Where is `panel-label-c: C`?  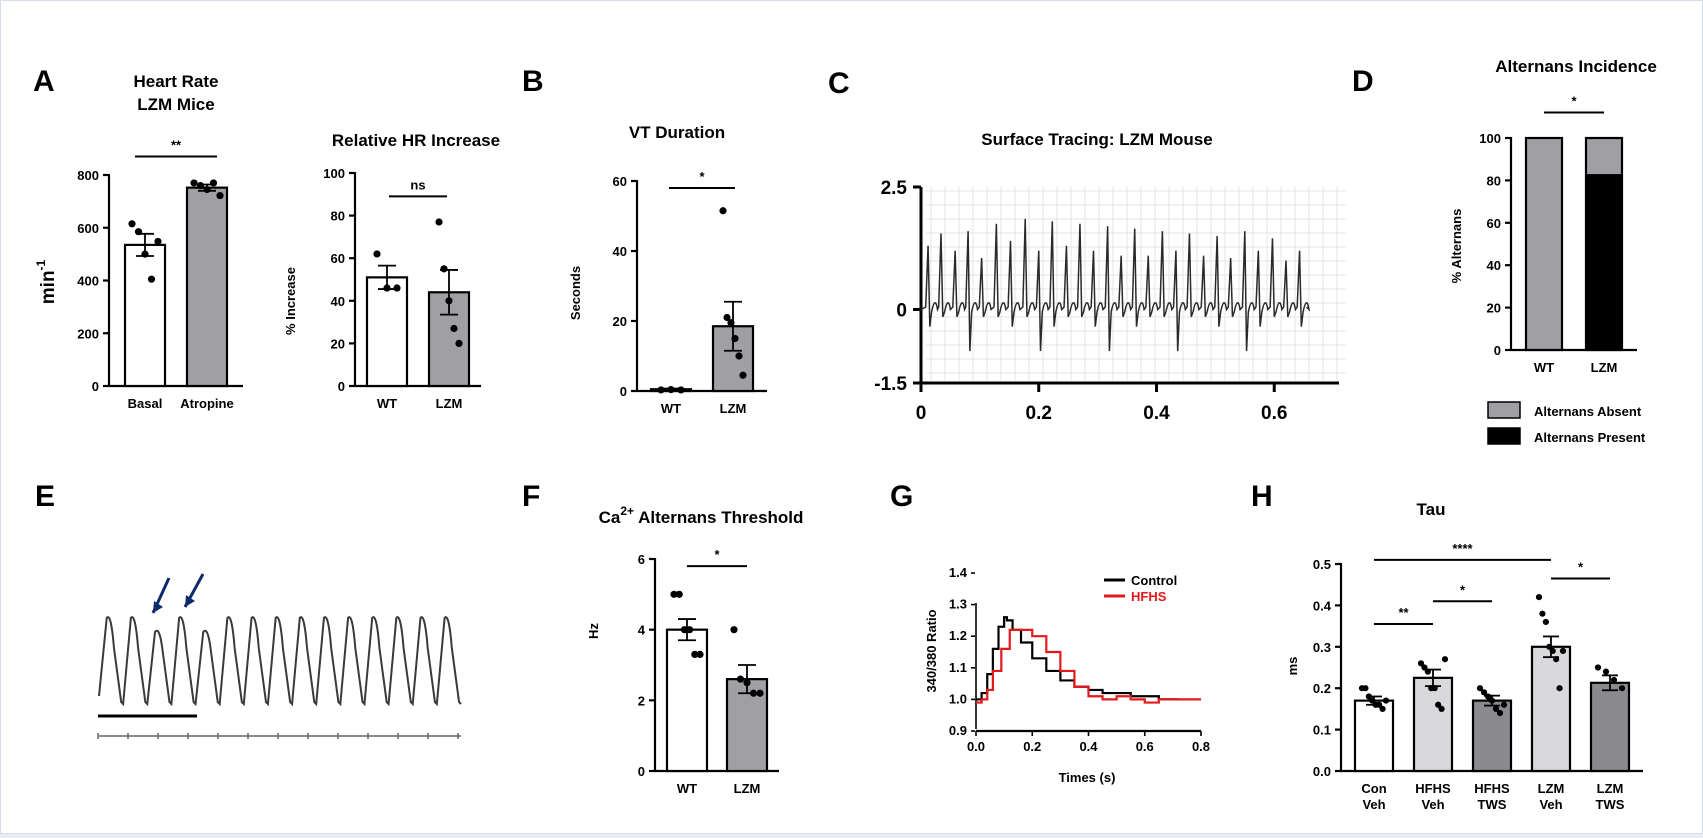
panel-label-c: C is located at coordinates (839, 83).